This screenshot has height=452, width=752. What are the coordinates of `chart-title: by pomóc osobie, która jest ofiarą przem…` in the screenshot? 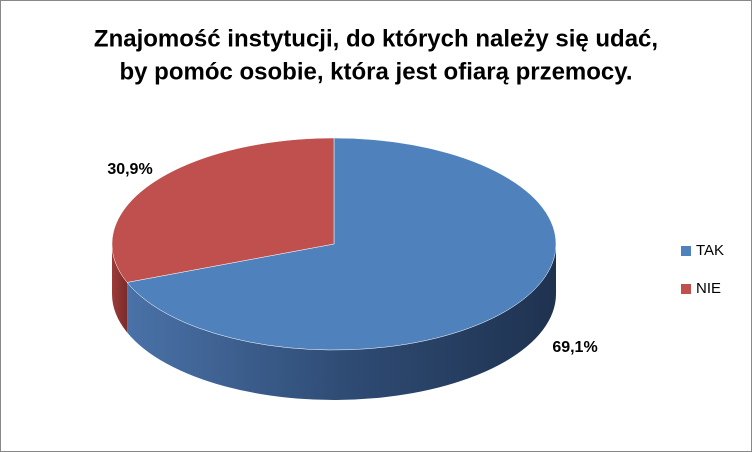 It's located at (375, 71).